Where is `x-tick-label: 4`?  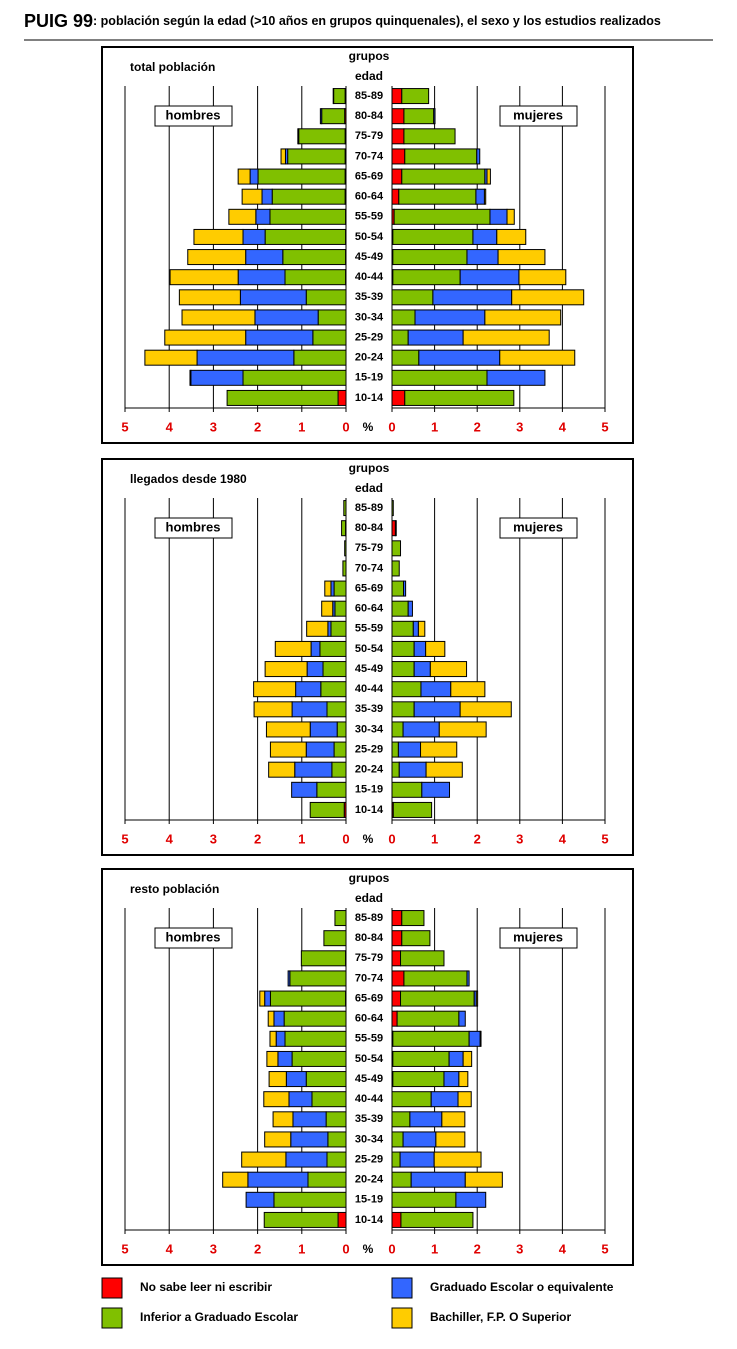
x-tick-label: 4 is located at coordinates (170, 838).